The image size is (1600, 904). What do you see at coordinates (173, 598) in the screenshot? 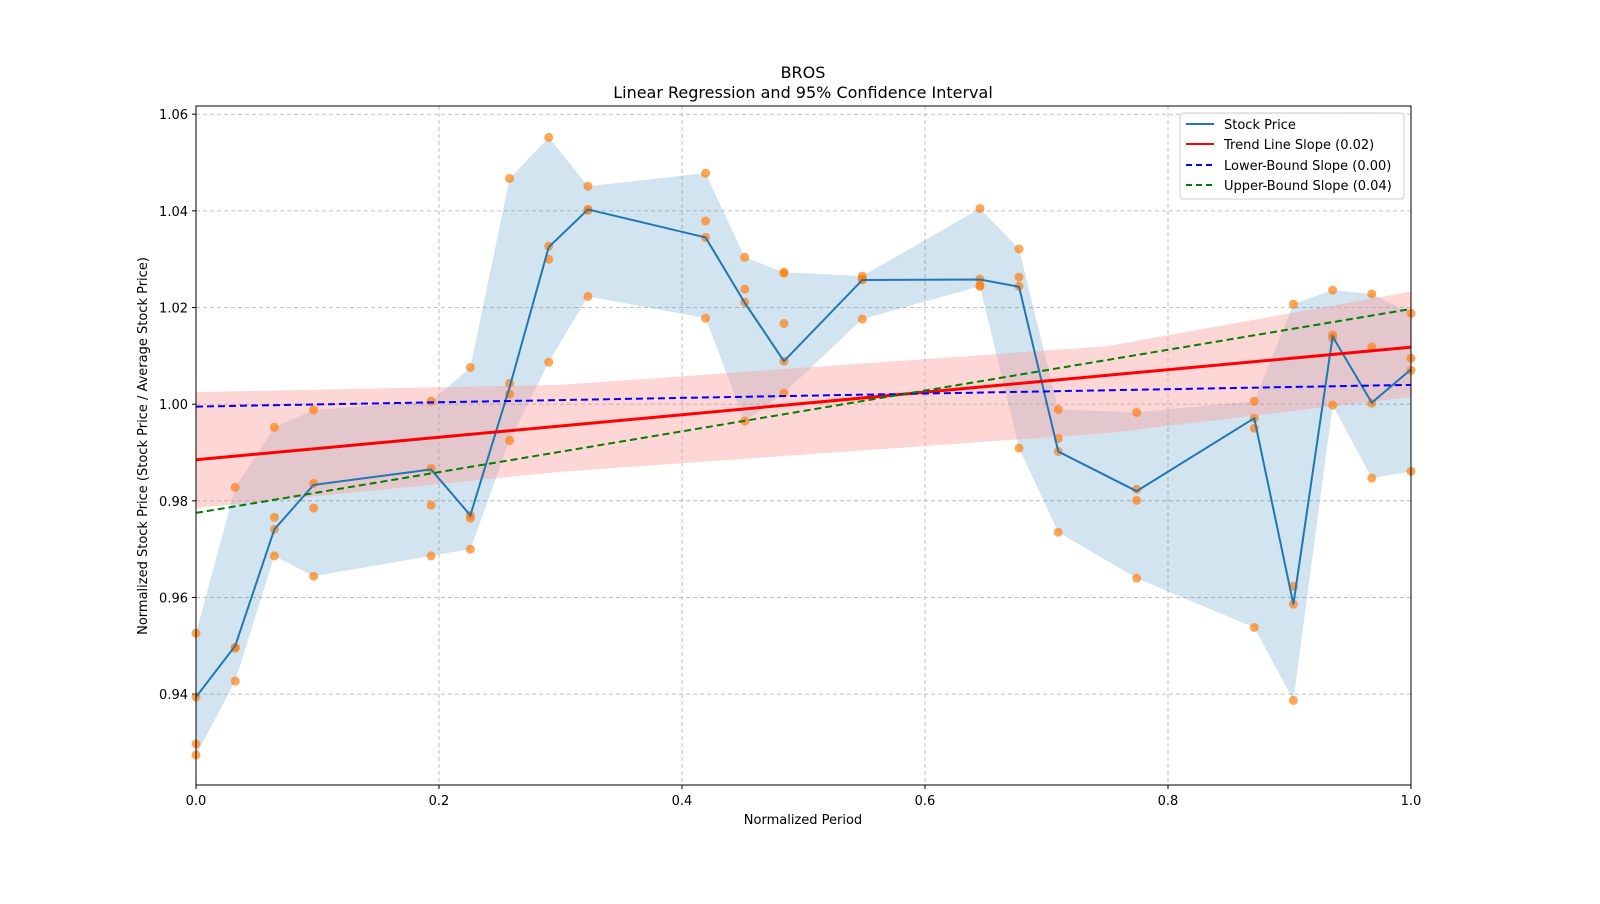
I see `y-tick-label: 0.96` at bounding box center [173, 598].